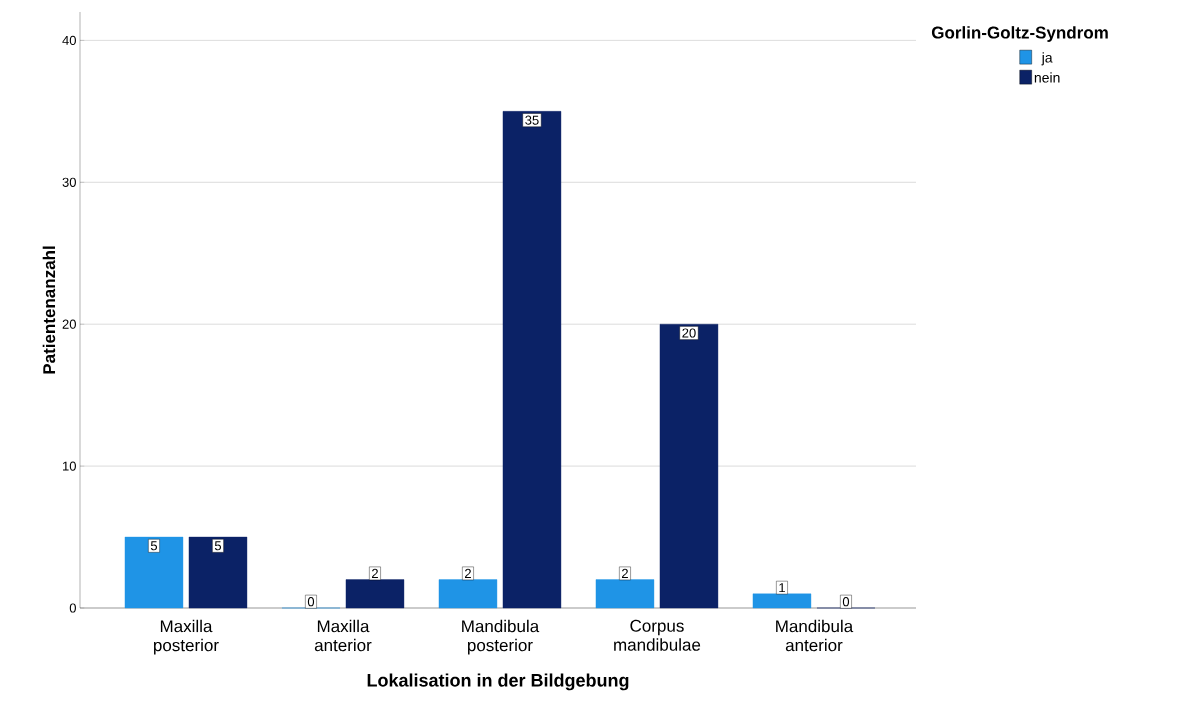 This screenshot has height=713, width=1177. What do you see at coordinates (186, 637) in the screenshot?
I see `x-tick-label: Maxilla posterior` at bounding box center [186, 637].